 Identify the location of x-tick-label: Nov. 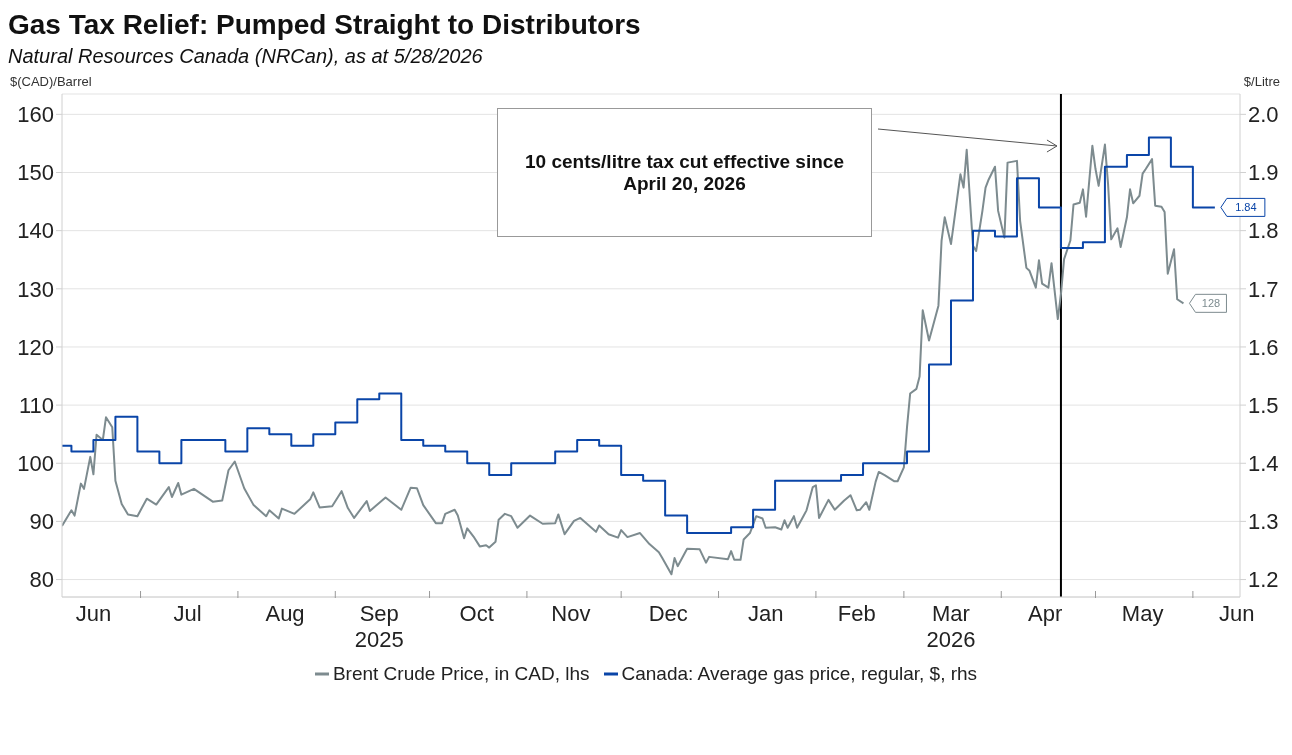
(571, 613).